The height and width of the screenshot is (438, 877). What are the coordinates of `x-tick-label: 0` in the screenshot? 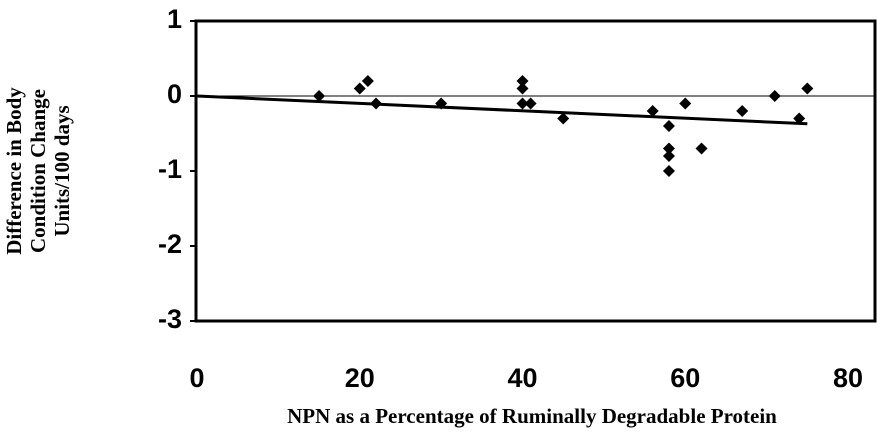 It's located at (196, 378).